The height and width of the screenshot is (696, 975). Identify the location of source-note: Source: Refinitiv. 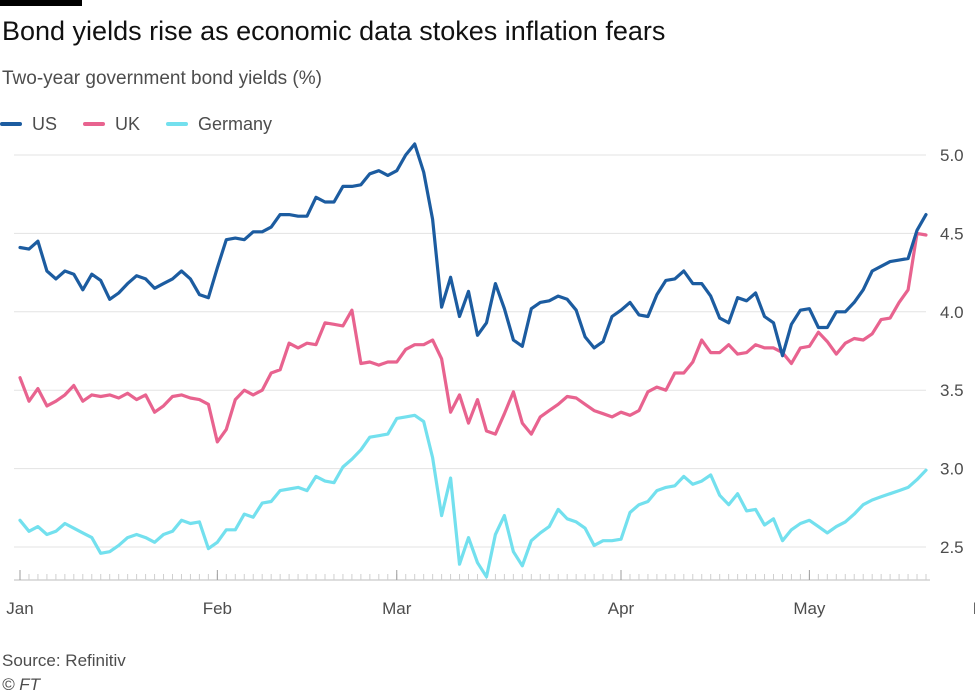
(64, 660).